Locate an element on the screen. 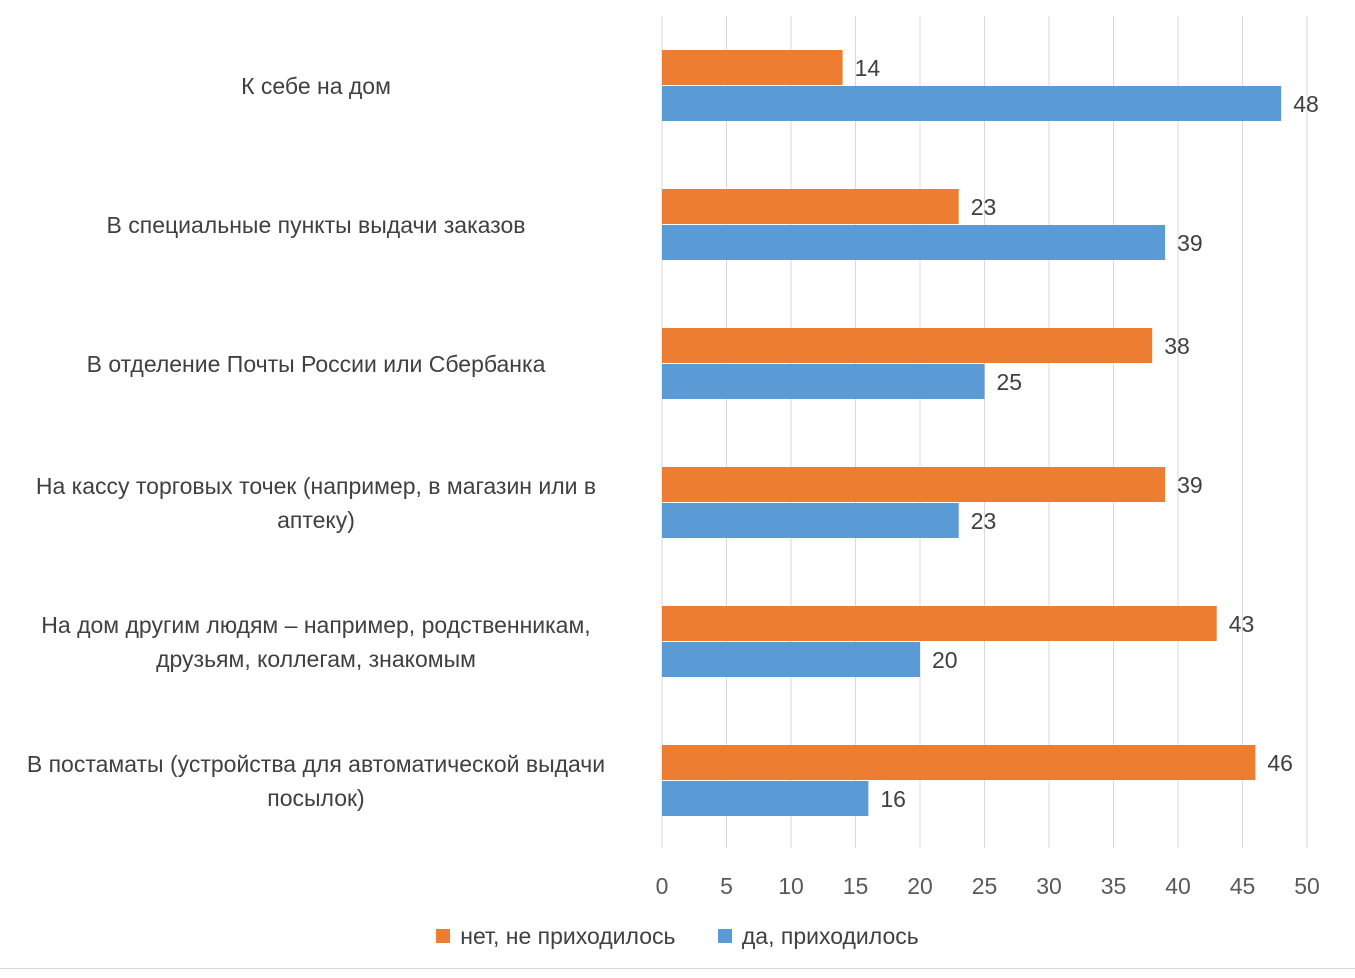  x-tick-label: 35 is located at coordinates (1114, 886).